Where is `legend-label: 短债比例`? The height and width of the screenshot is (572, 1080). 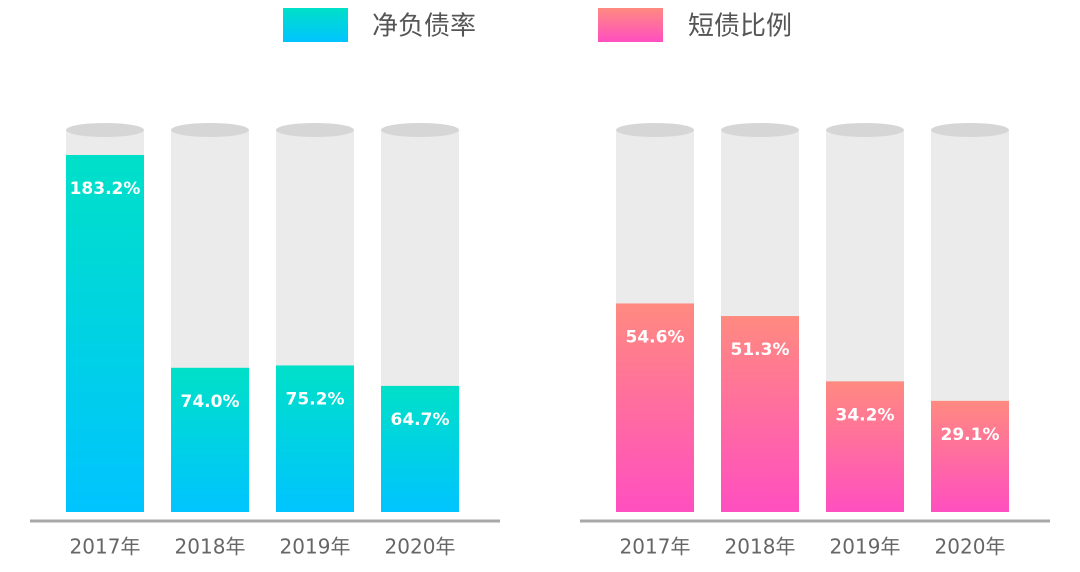
legend-label: 短债比例 is located at coordinates (740, 27).